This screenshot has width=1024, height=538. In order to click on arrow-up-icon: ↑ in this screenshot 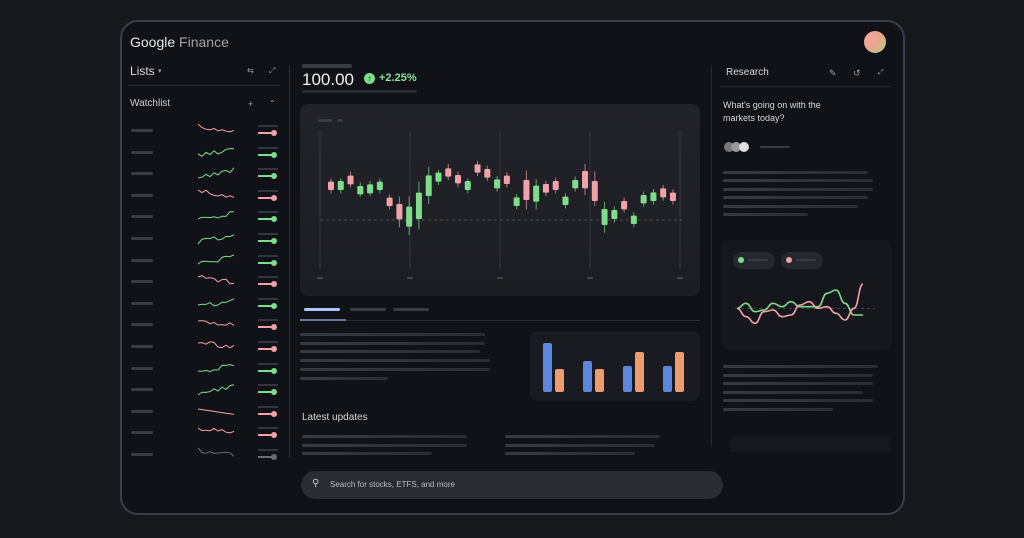, I will do `click(369, 78)`.